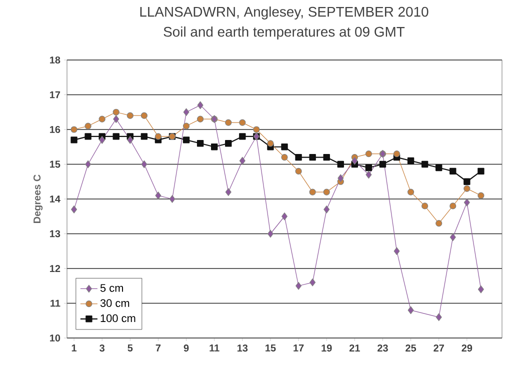  What do you see at coordinates (115, 303) in the screenshot?
I see `legend-label: 30 cm` at bounding box center [115, 303].